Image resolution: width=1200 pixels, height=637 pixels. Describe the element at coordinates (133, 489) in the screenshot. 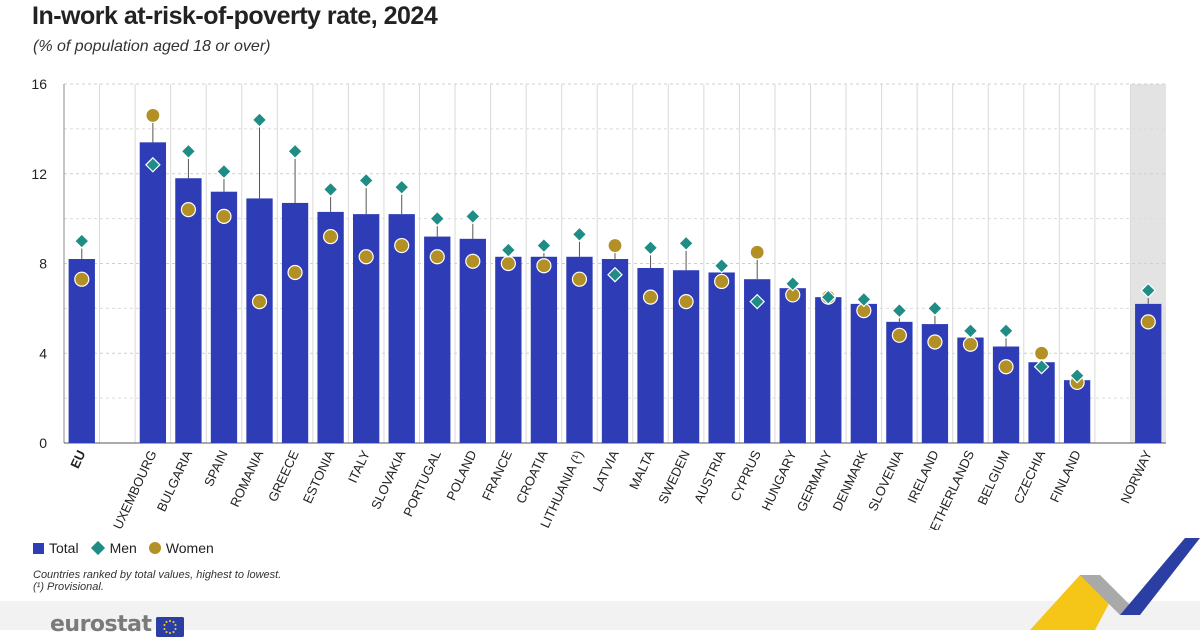

I see `x-tick-label: LUXEMBOURG` at that location.